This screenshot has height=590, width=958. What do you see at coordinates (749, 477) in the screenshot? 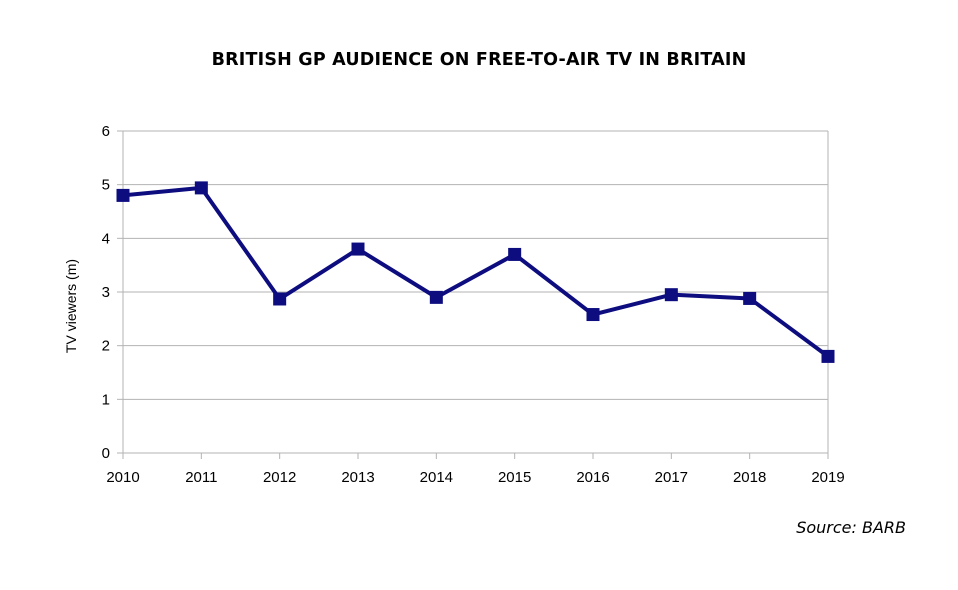
I see `x-tick-label: 2018` at bounding box center [749, 477].